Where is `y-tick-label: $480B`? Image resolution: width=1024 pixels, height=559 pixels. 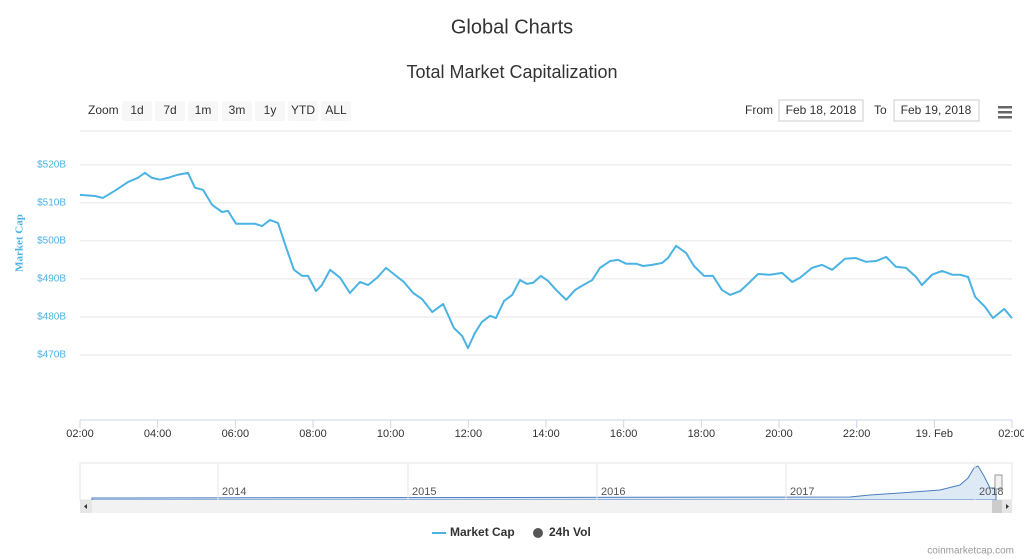
y-tick-label: $480B is located at coordinates (51, 317).